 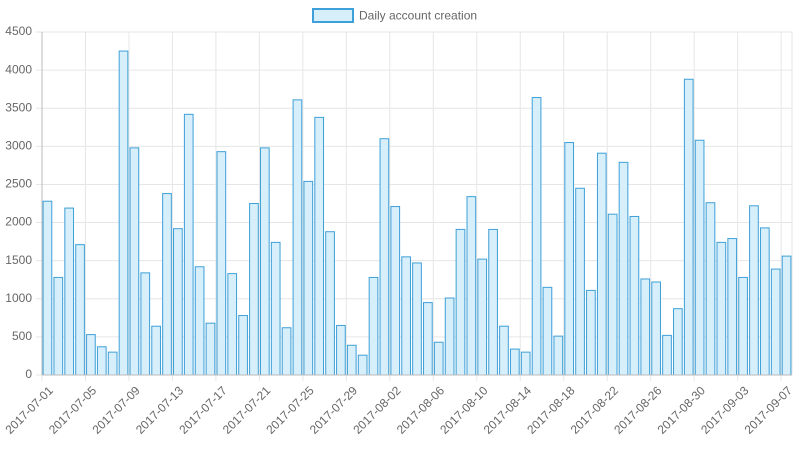 What do you see at coordinates (18, 69) in the screenshot?
I see `y-tick-label: 4000` at bounding box center [18, 69].